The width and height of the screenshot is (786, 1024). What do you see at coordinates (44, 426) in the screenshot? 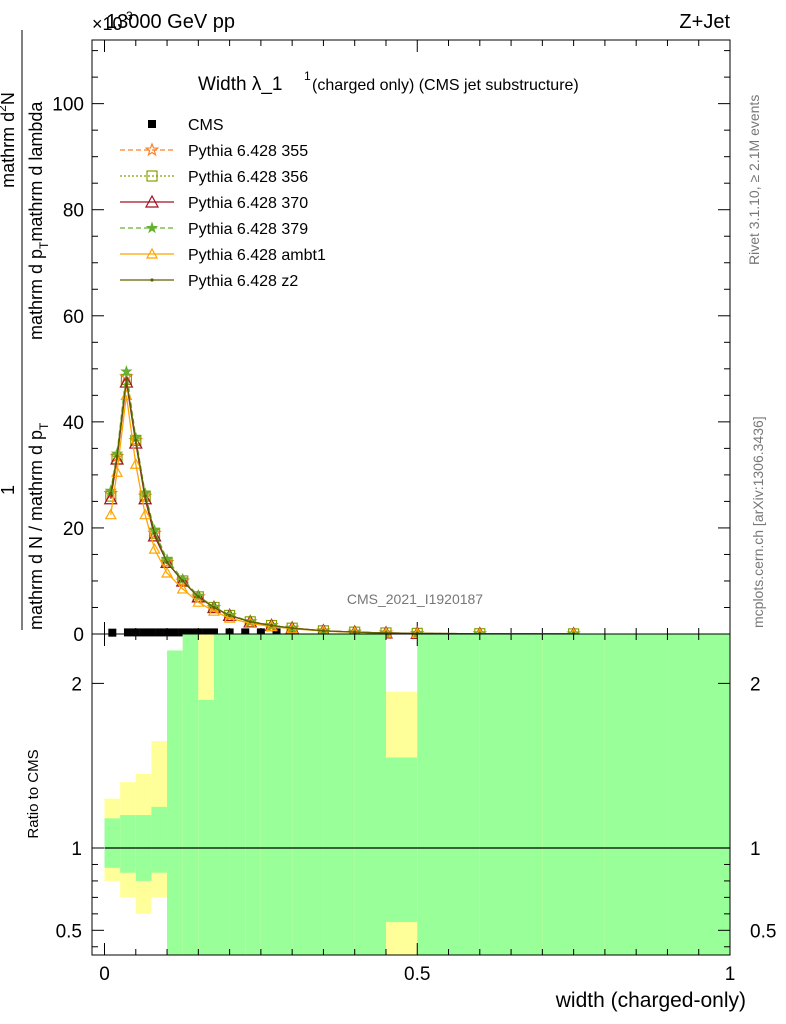
I see `ylabel-den-sub: T` at bounding box center [44, 426].